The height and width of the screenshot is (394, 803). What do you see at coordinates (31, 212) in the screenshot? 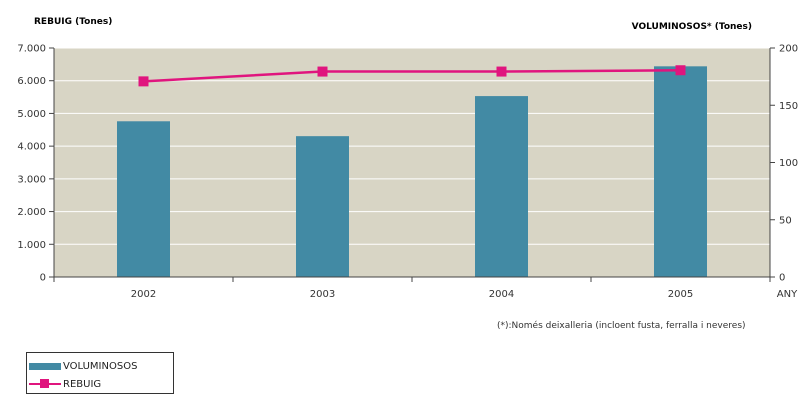
I see `left-tick-label: 2.000` at bounding box center [31, 212].